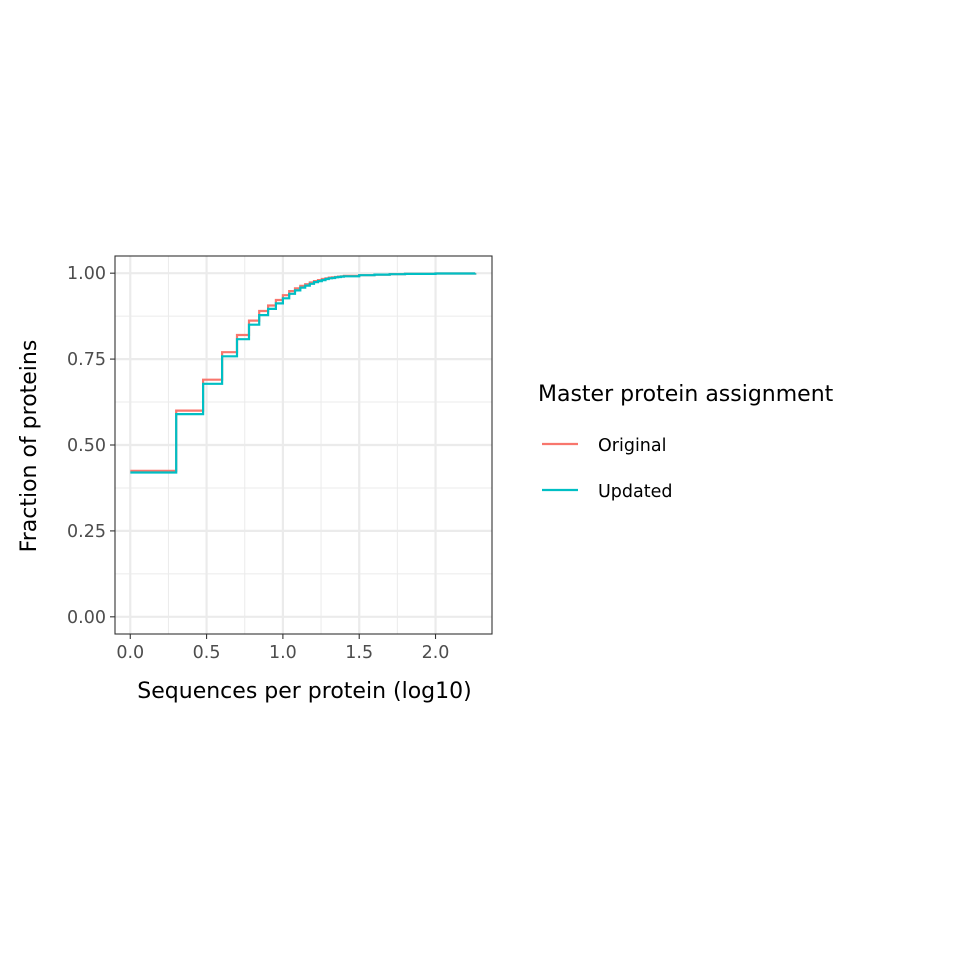 The height and width of the screenshot is (960, 960). I want to click on x-axis-title: Sequences per protein (log10), so click(304, 691).